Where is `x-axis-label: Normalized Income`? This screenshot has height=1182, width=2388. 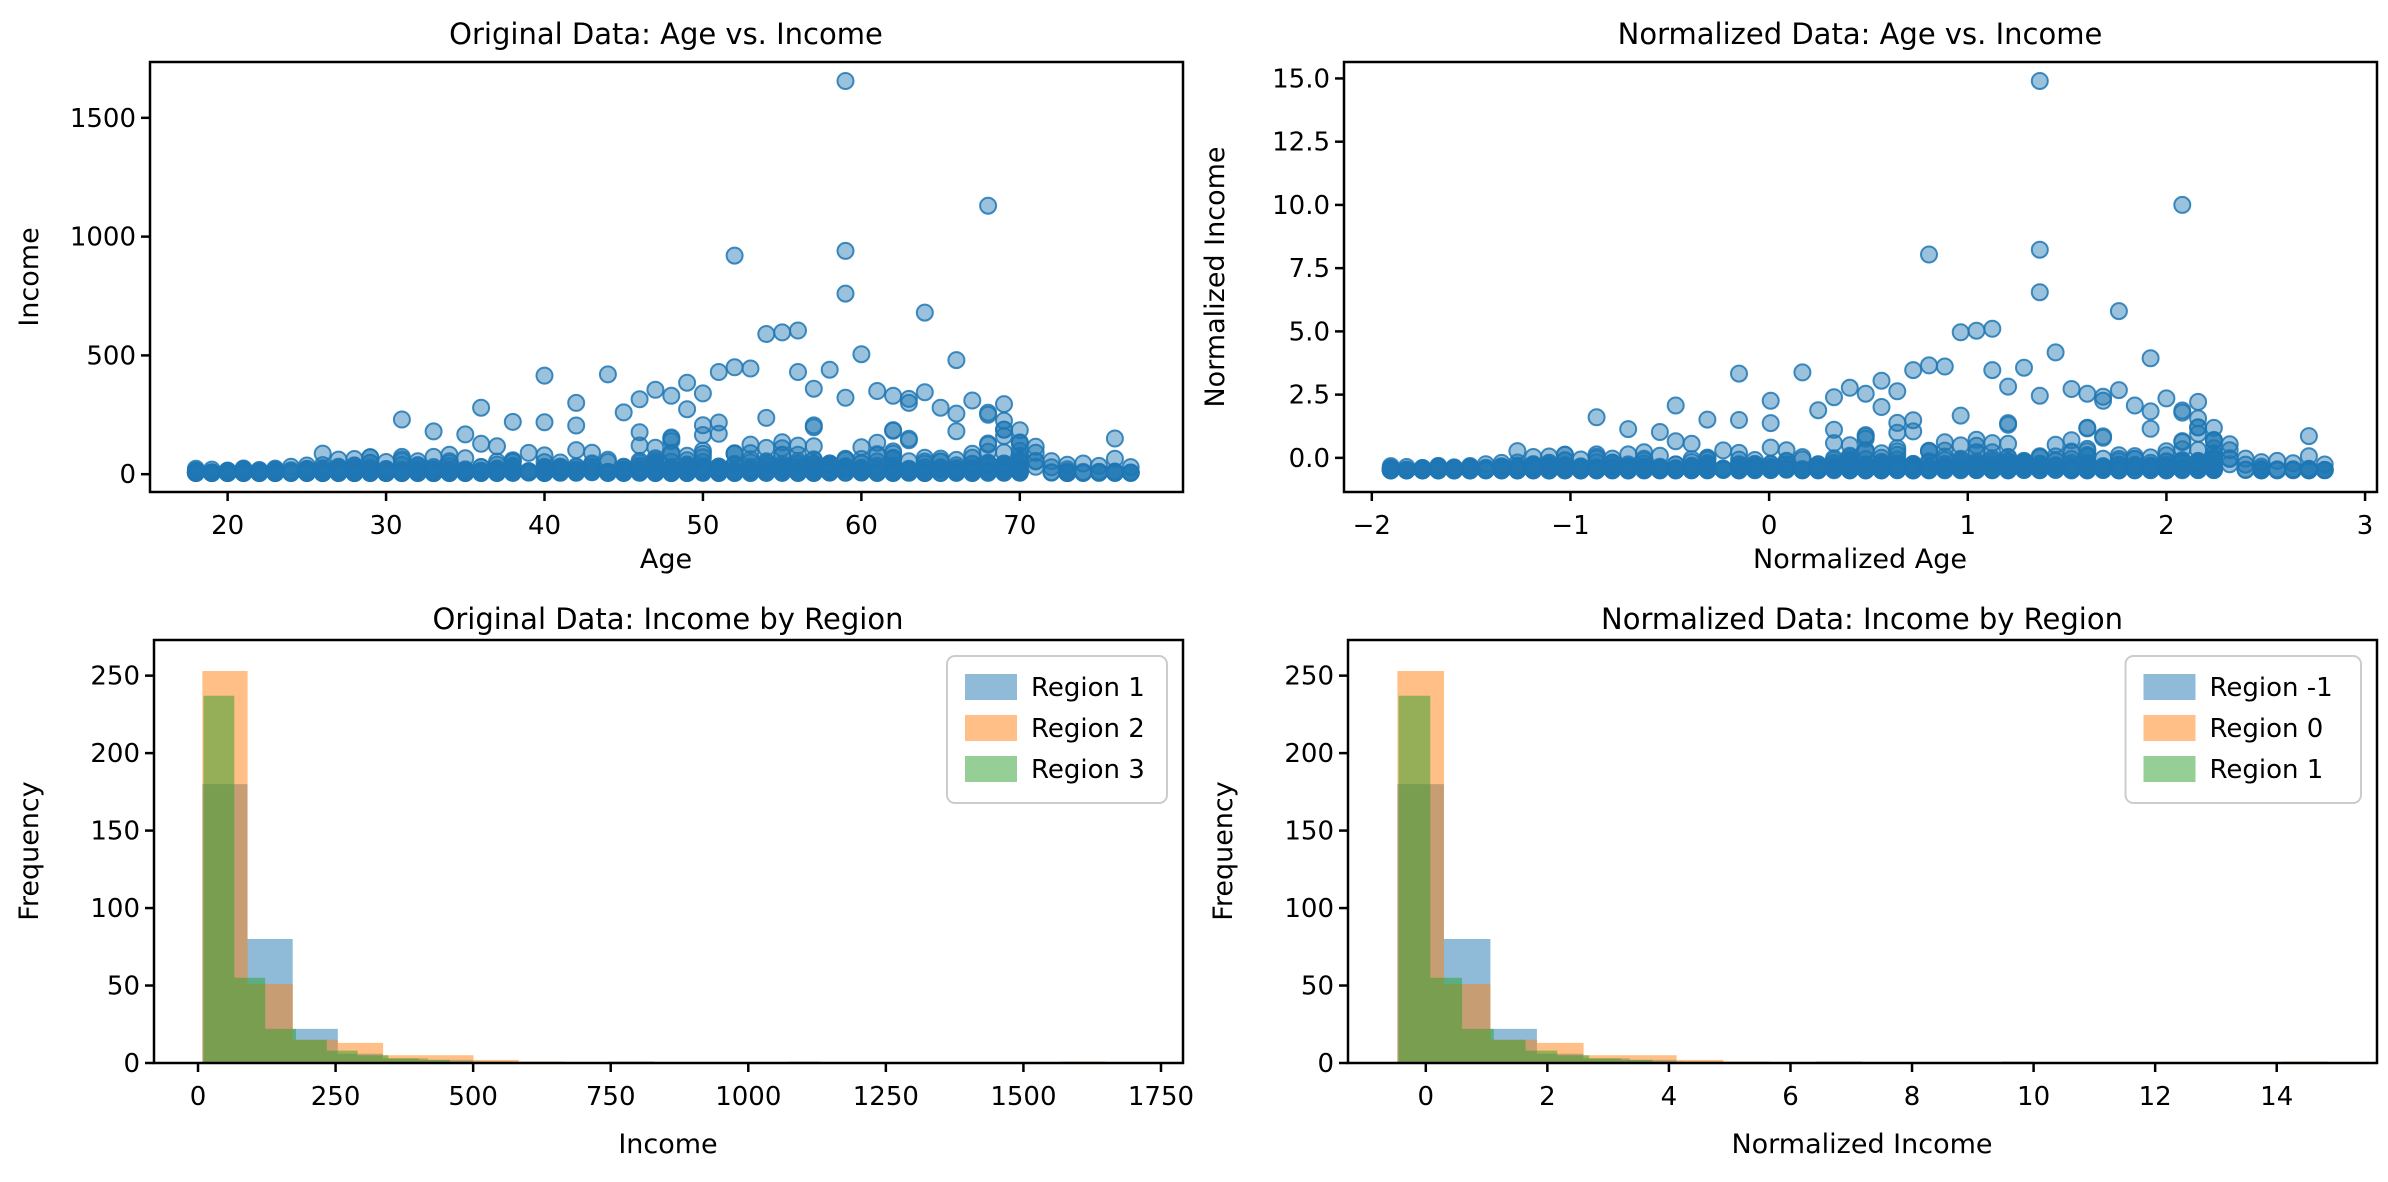
x-axis-label: Normalized Income is located at coordinates (1861, 1144).